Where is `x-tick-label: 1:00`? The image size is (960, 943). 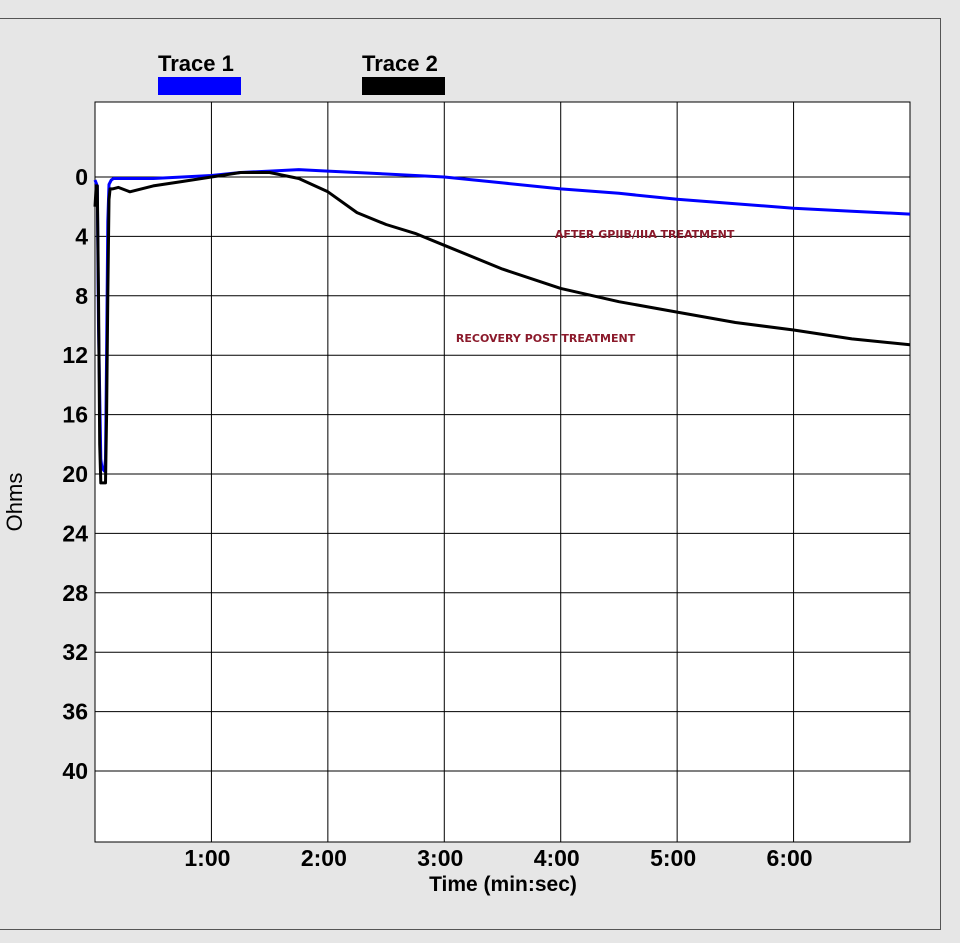
x-tick-label: 1:00 is located at coordinates (207, 858).